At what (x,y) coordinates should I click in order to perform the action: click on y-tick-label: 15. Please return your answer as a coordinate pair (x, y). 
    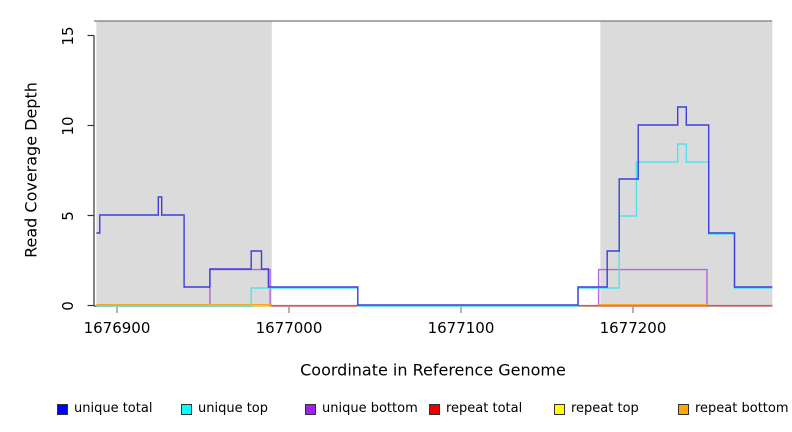
    Looking at the image, I should click on (68, 35).